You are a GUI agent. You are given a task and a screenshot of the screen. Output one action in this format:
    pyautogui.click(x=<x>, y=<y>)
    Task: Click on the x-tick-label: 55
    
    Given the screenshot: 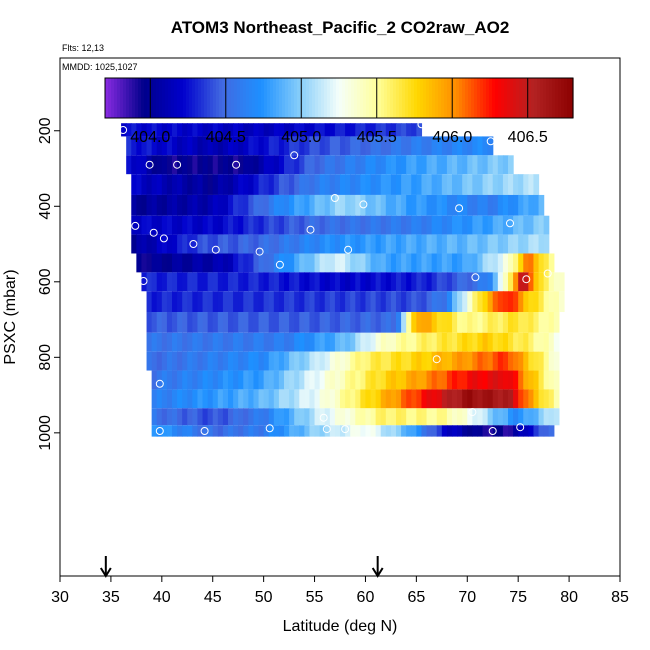 What is the action you would take?
    pyautogui.click(x=315, y=597)
    